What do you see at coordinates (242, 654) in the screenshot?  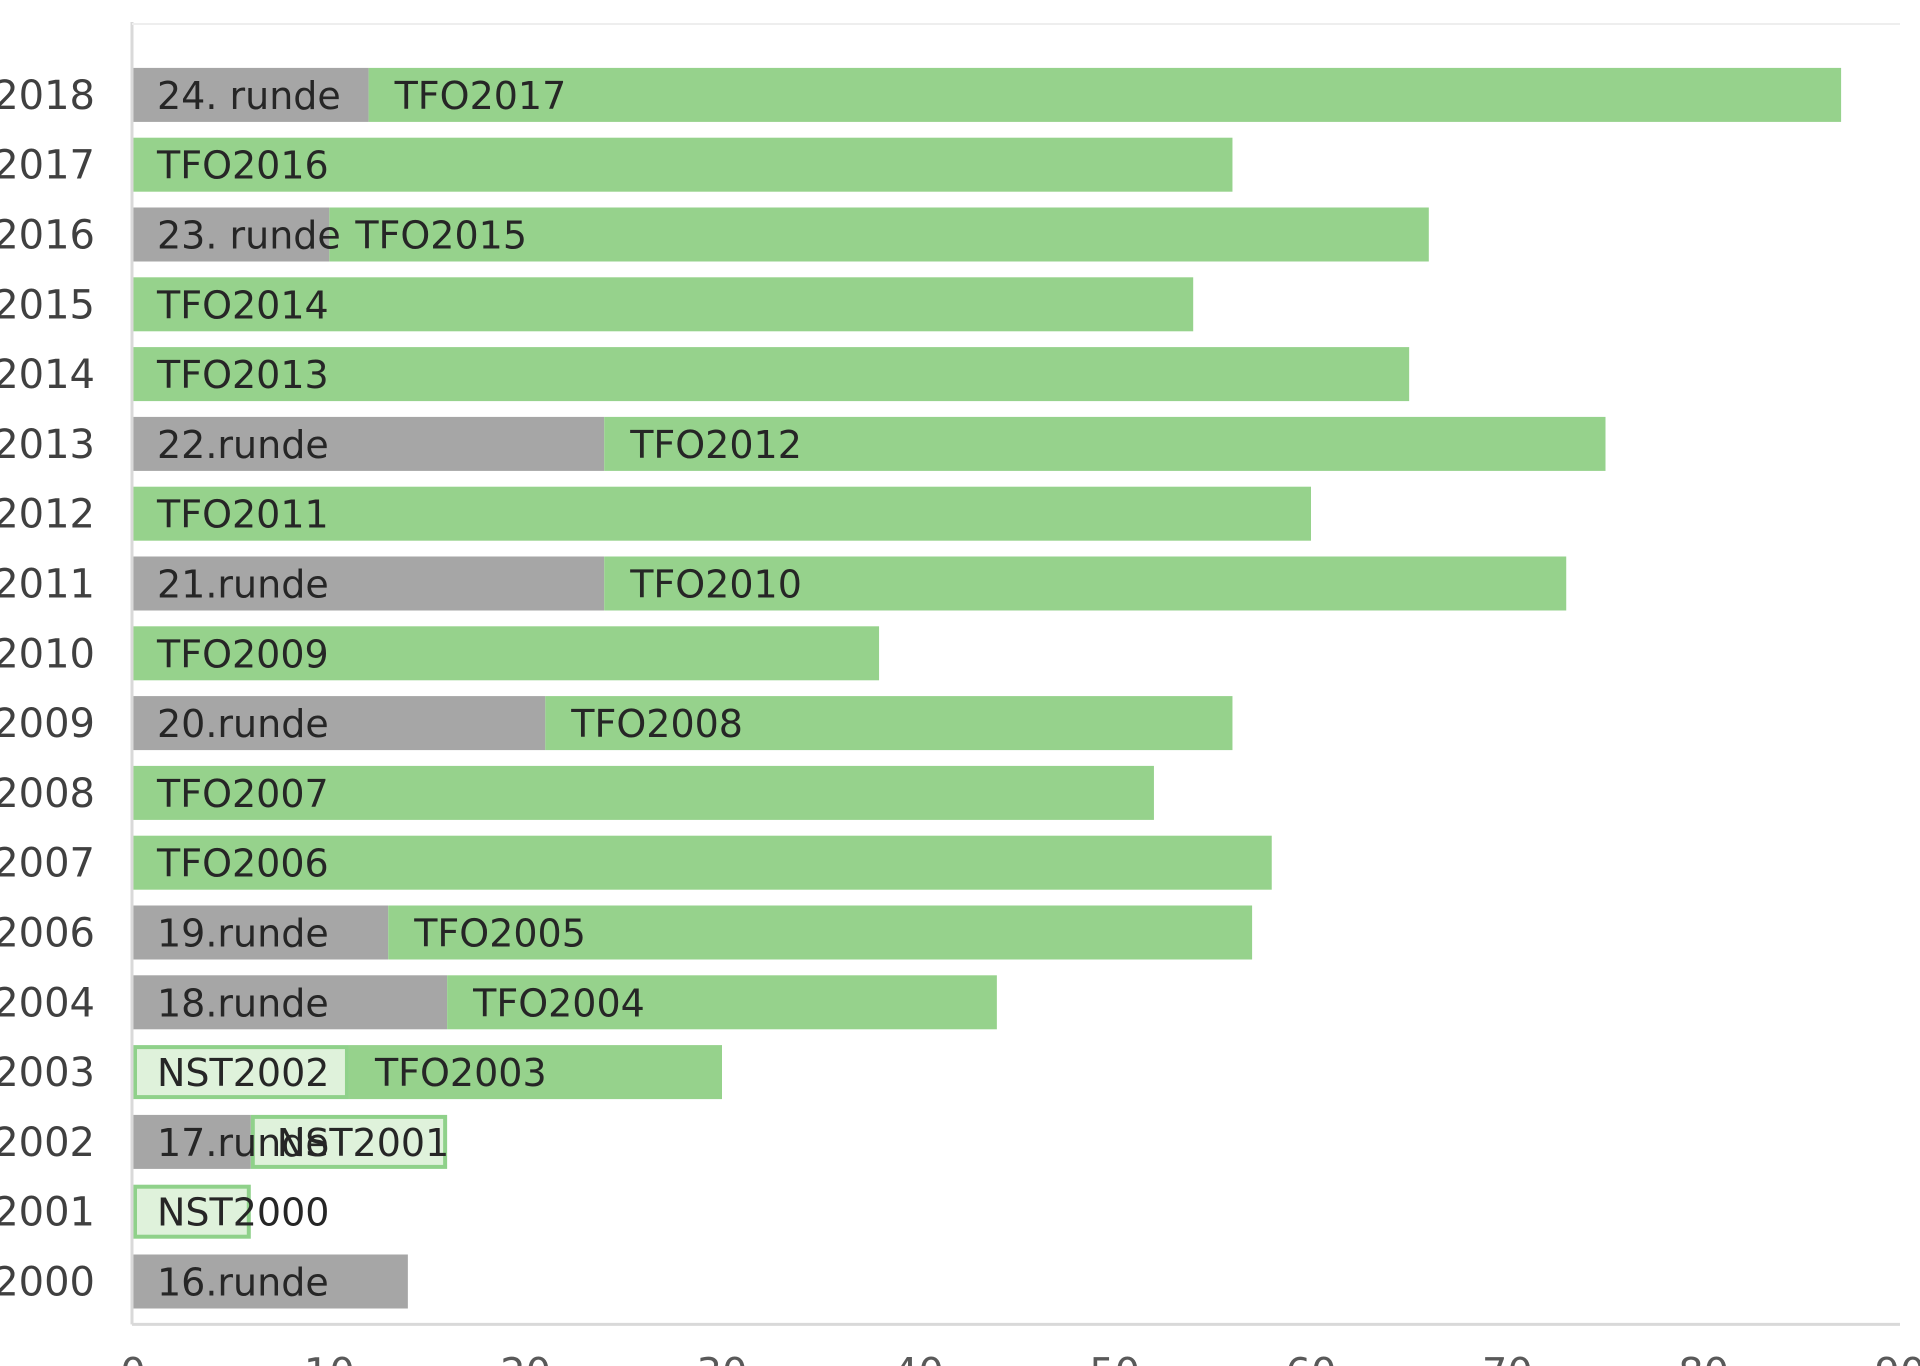 I see `bar-data-label: TFO2009` at bounding box center [242, 654].